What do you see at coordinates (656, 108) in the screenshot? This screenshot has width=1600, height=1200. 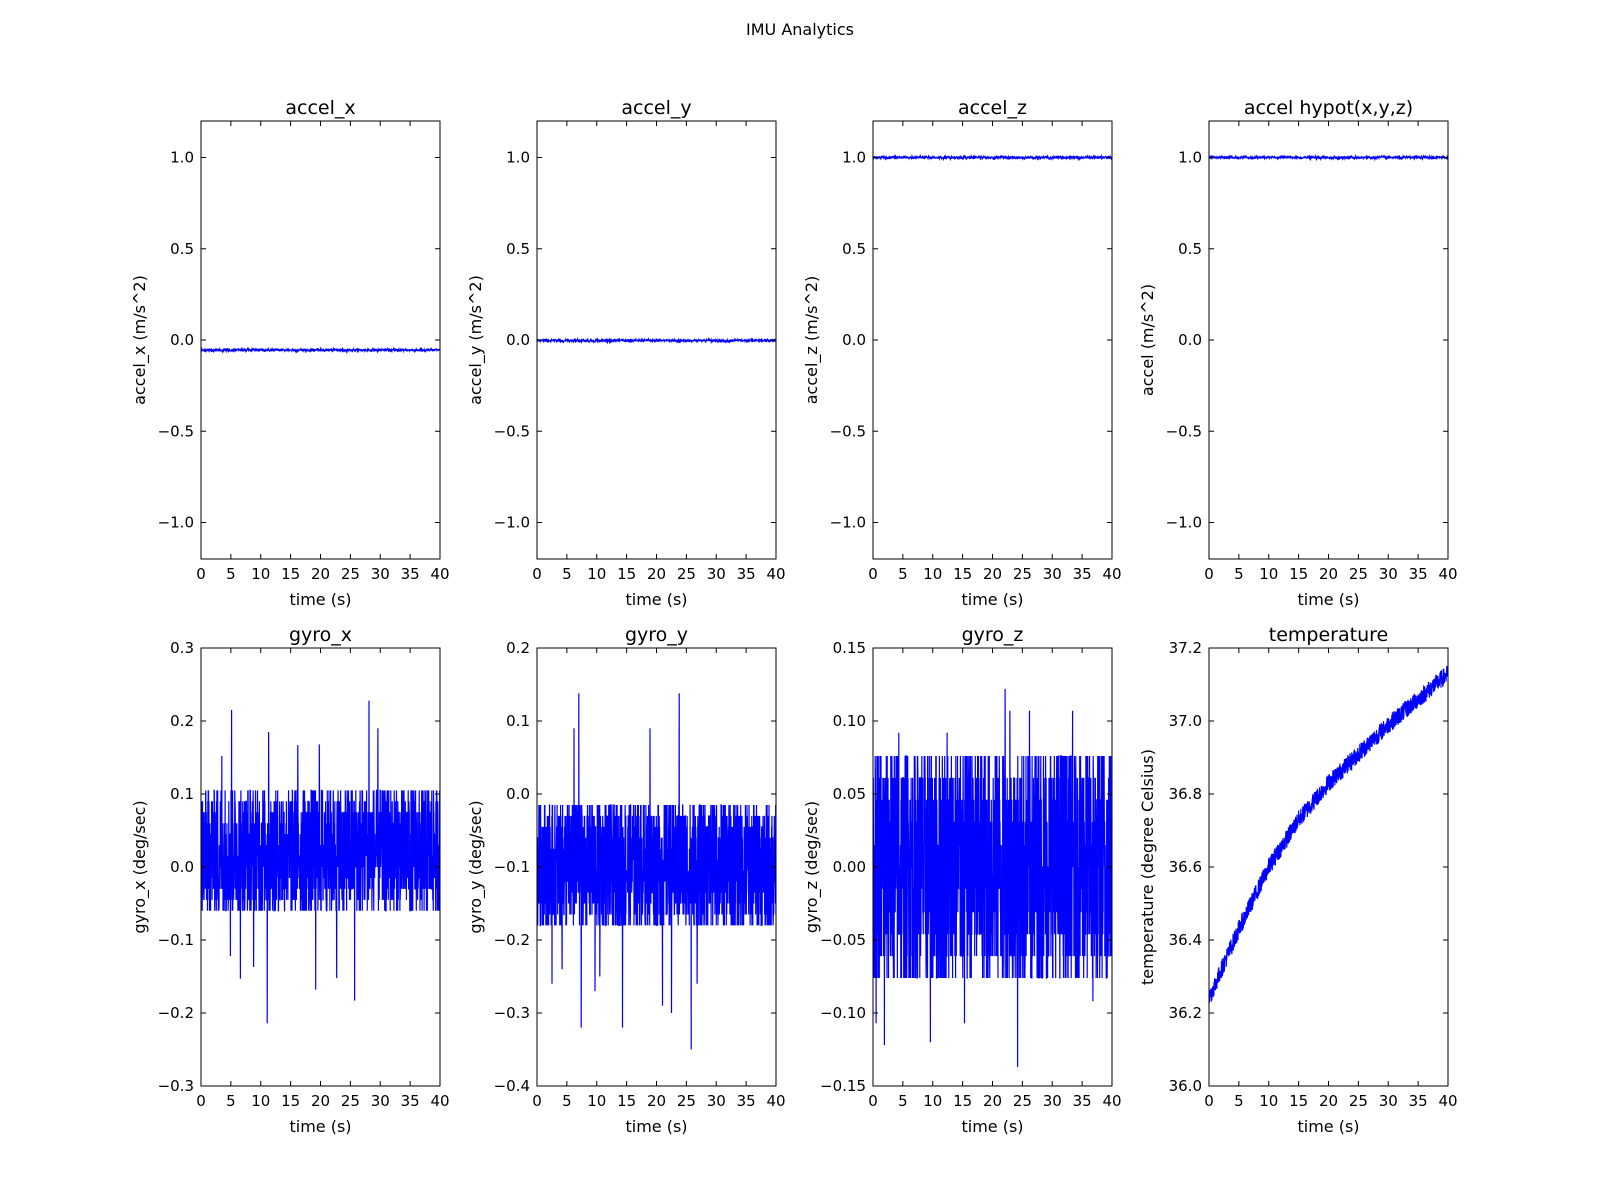 I see `subplot-title: accel_y` at bounding box center [656, 108].